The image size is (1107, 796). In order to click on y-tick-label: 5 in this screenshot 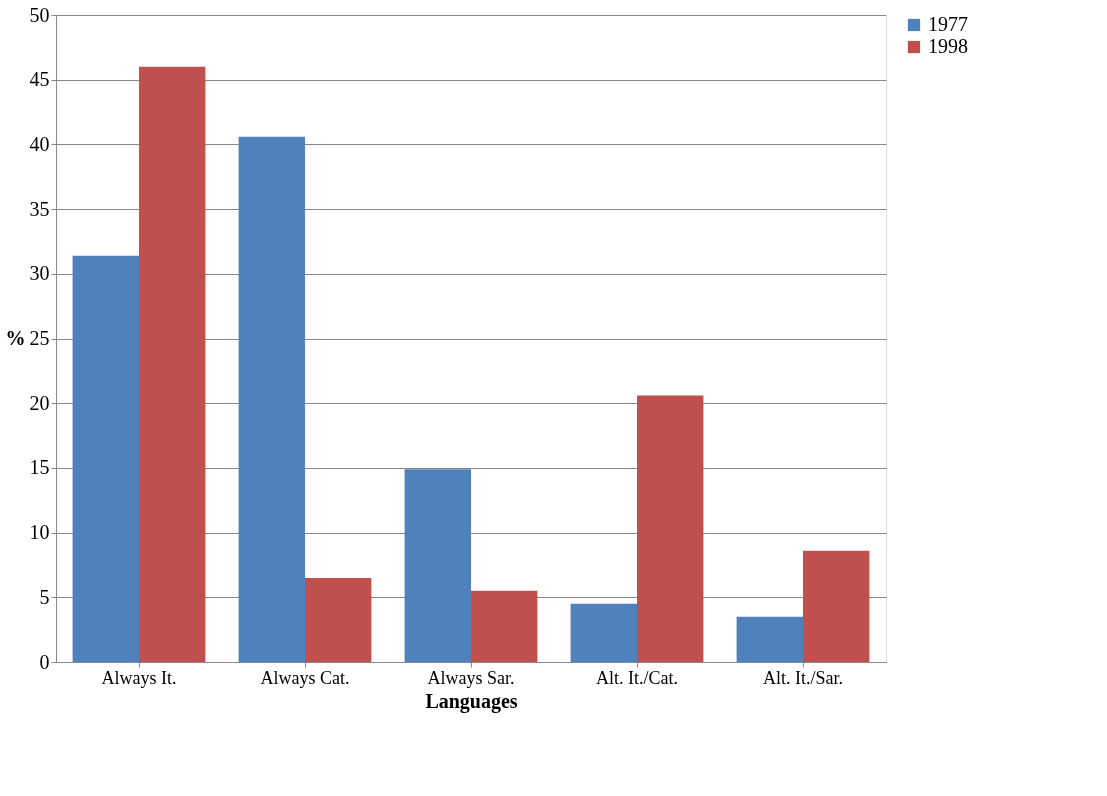, I will do `click(44, 596)`.